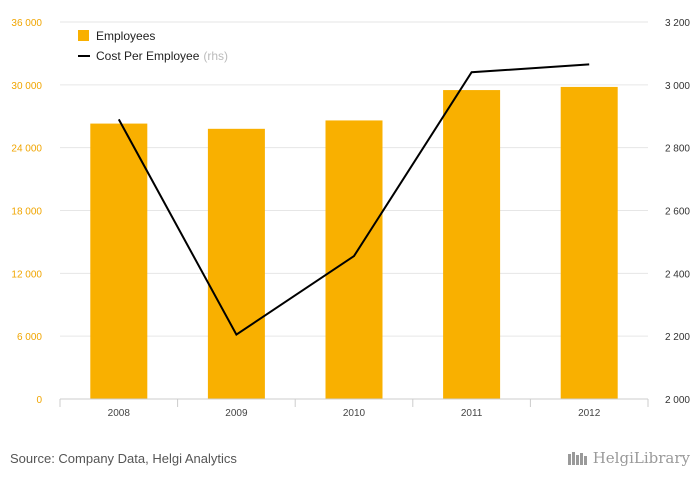 This screenshot has width=700, height=483. What do you see at coordinates (577, 458) in the screenshot?
I see `library-icon` at bounding box center [577, 458].